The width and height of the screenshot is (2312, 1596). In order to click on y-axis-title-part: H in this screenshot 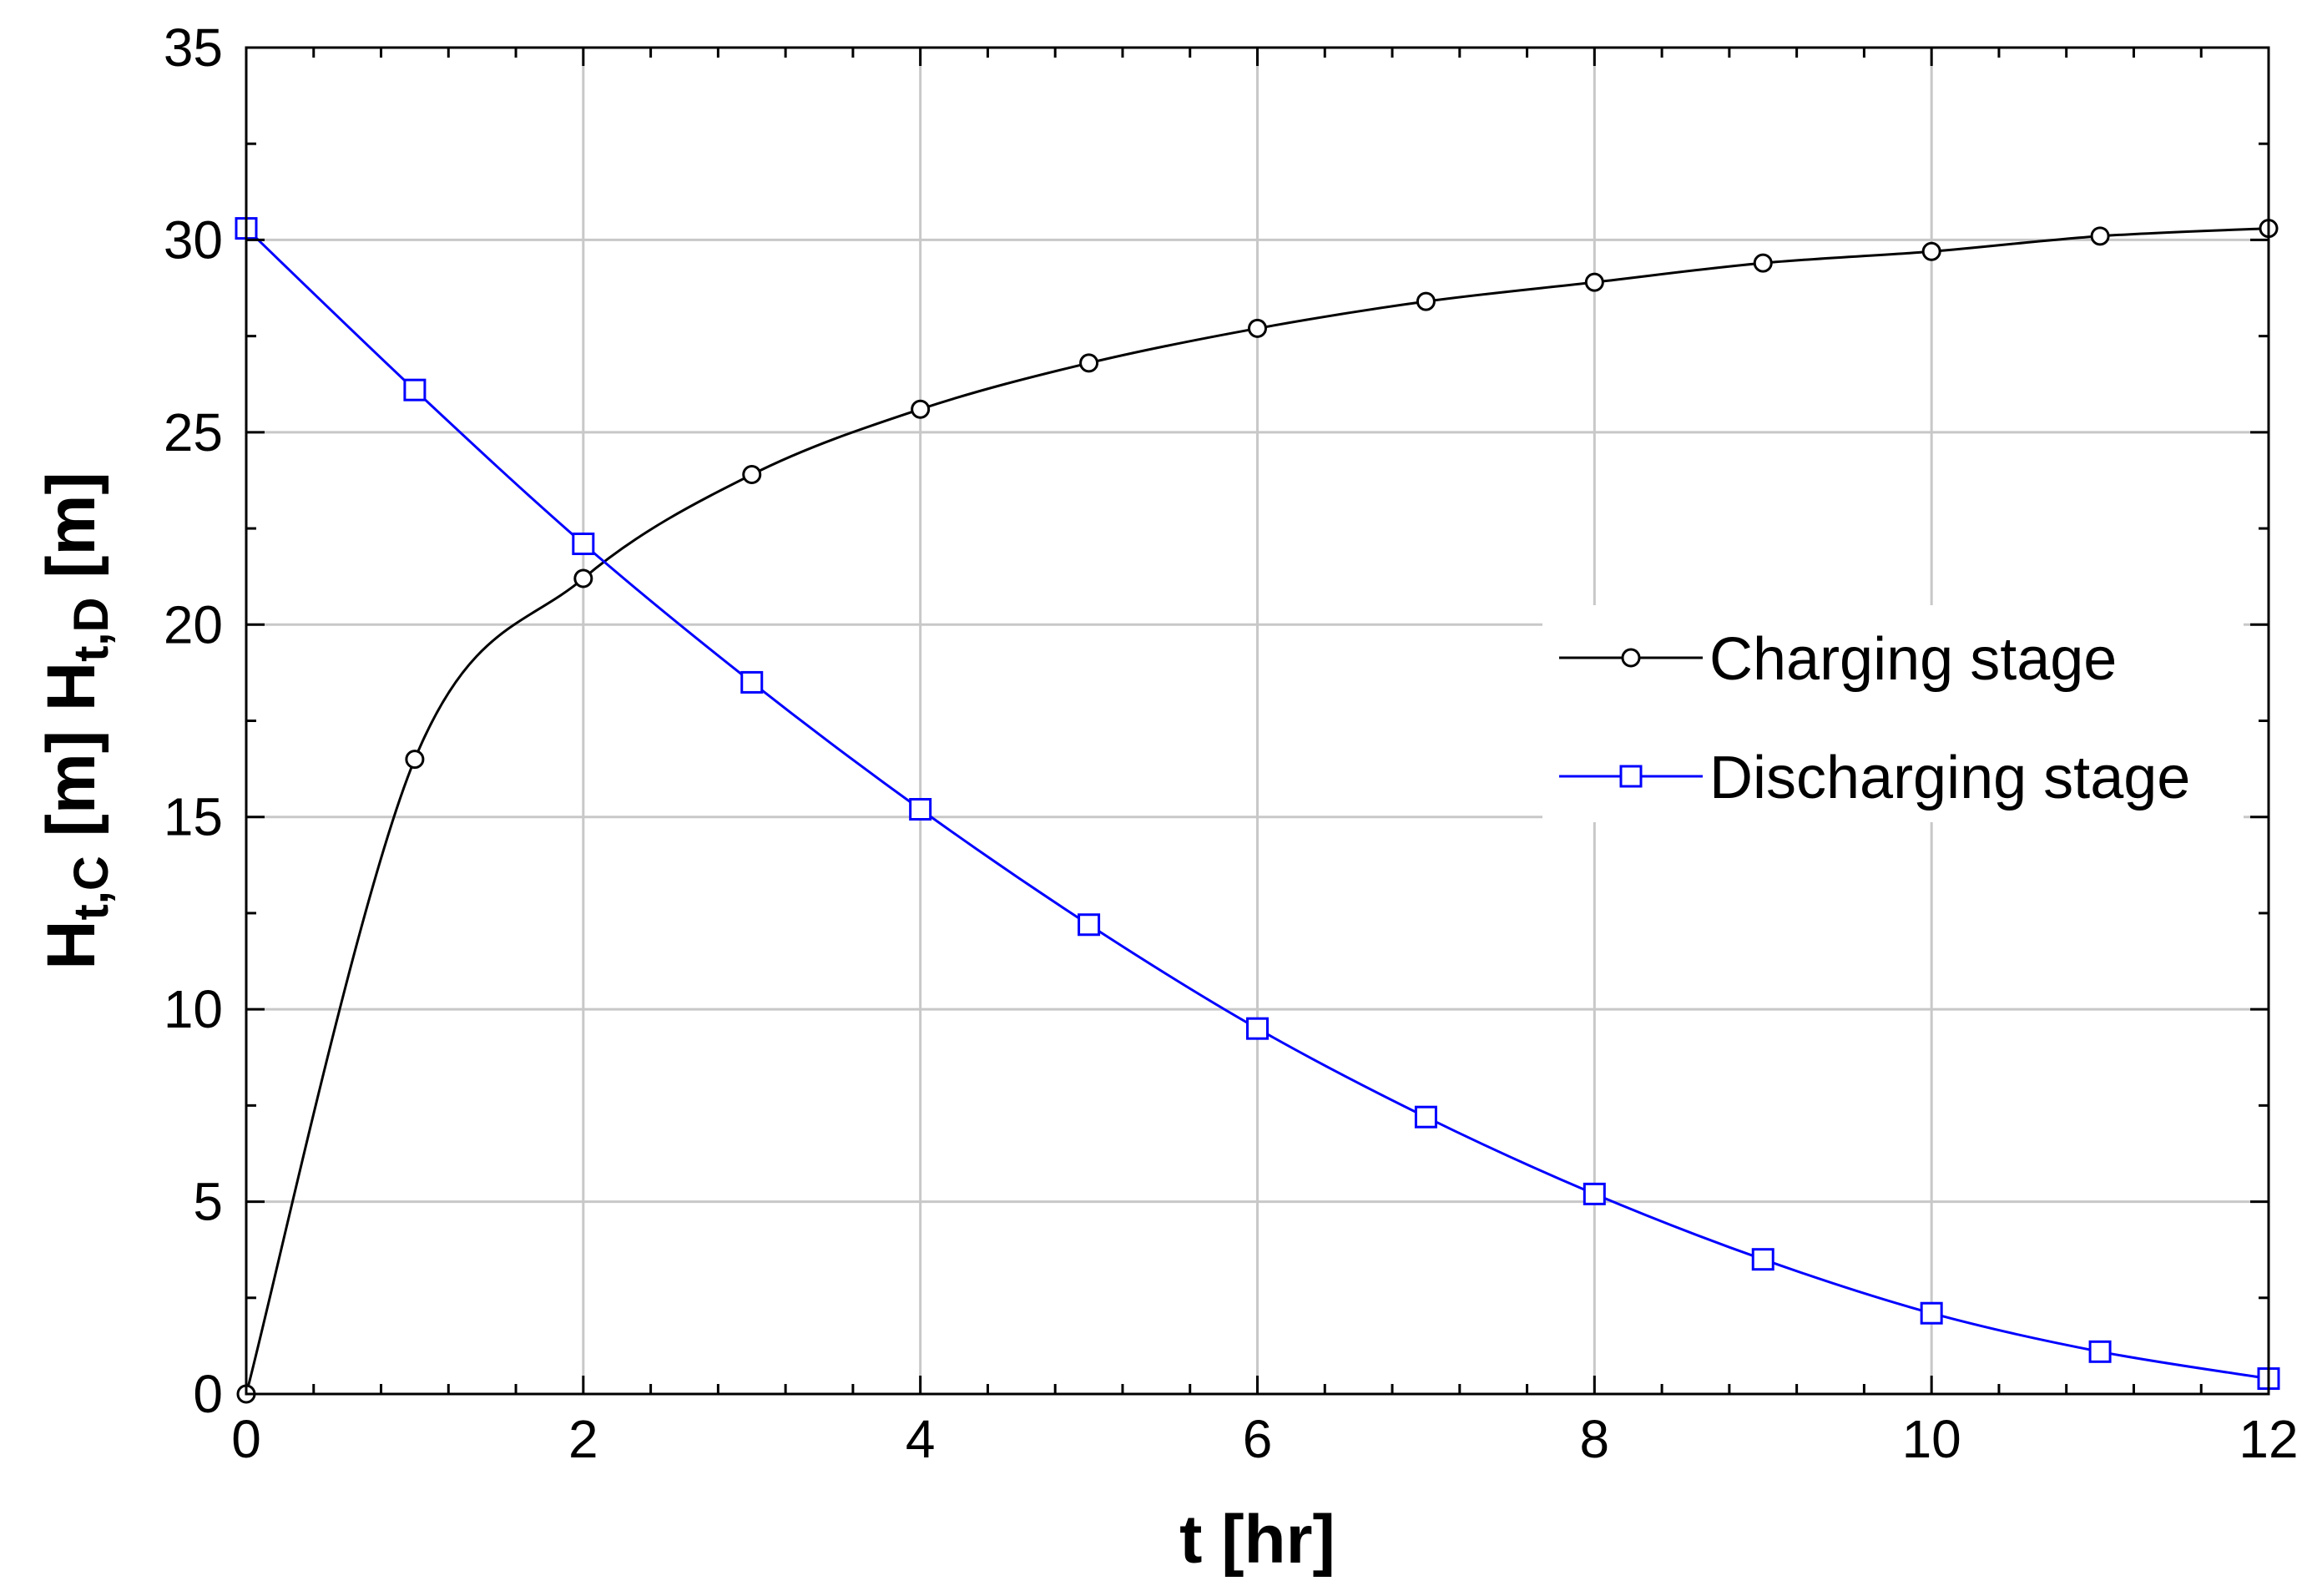, I will do `click(71, 945)`.